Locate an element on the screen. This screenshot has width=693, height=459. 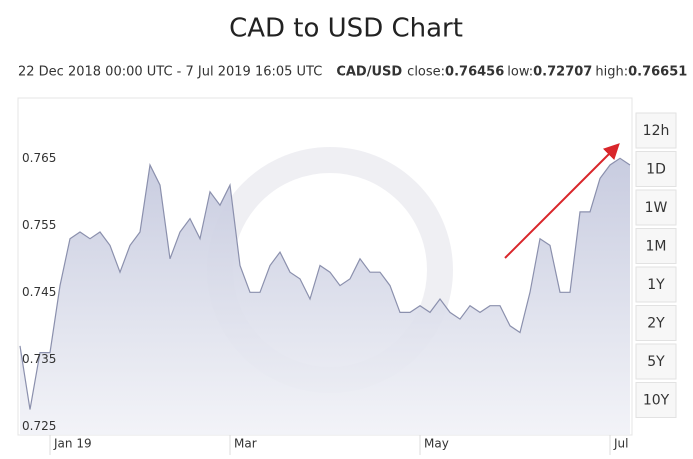
button-label: 2Y is located at coordinates (656, 324).